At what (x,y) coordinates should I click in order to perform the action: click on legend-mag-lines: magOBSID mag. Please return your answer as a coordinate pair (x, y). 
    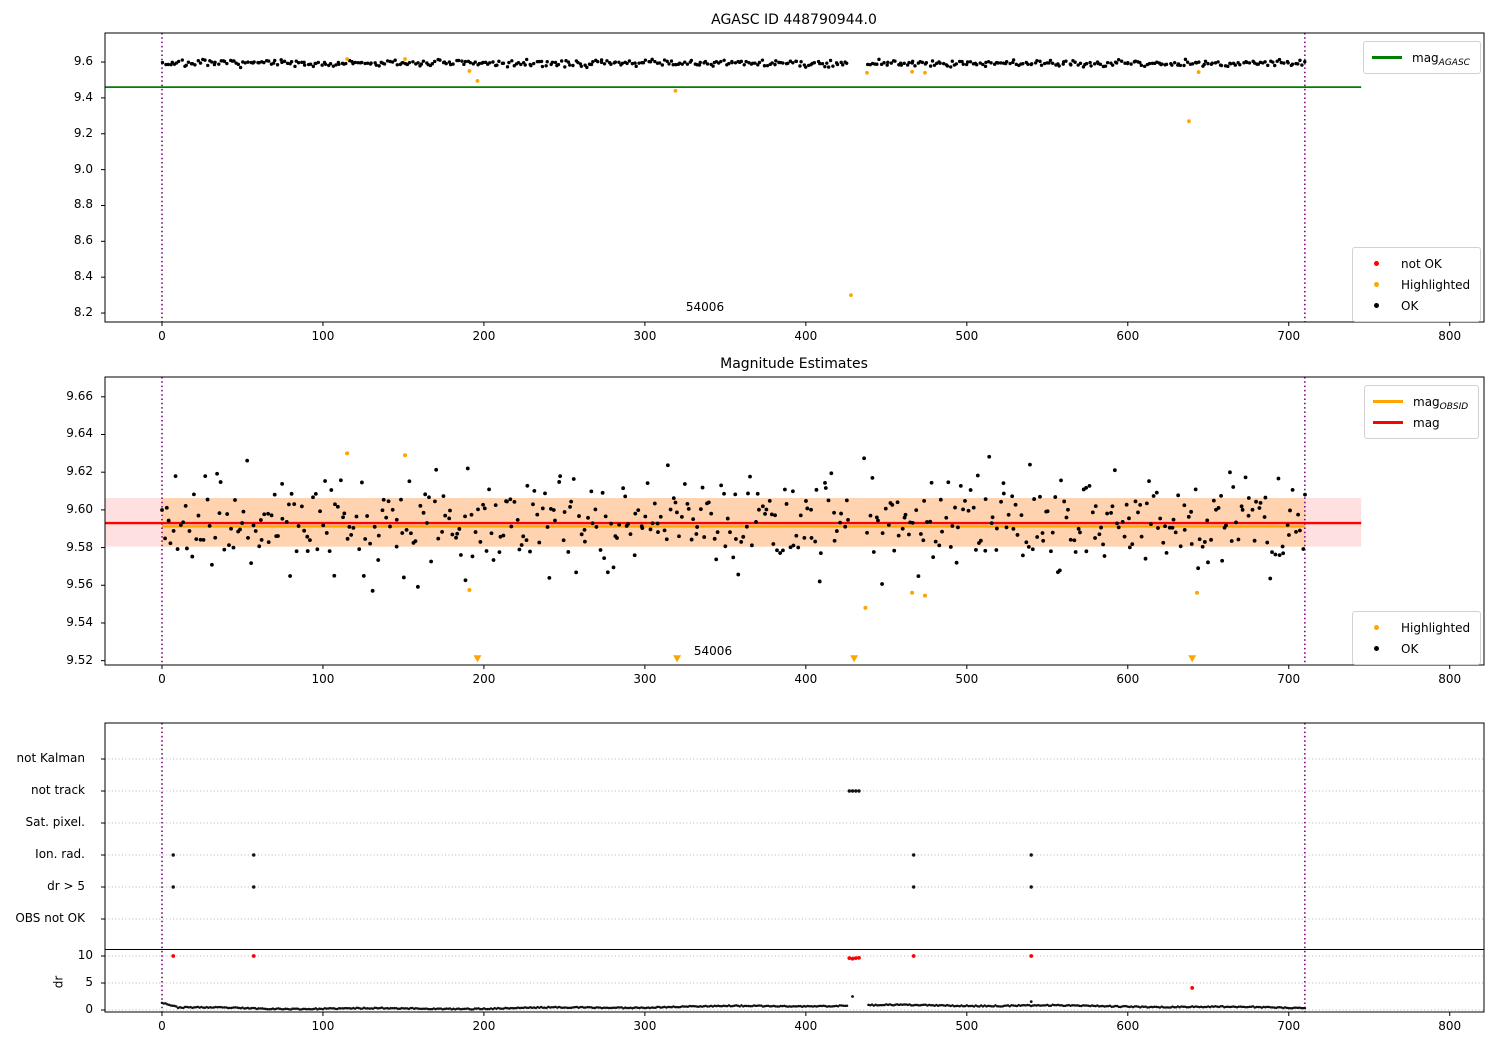
    Looking at the image, I should click on (1422, 412).